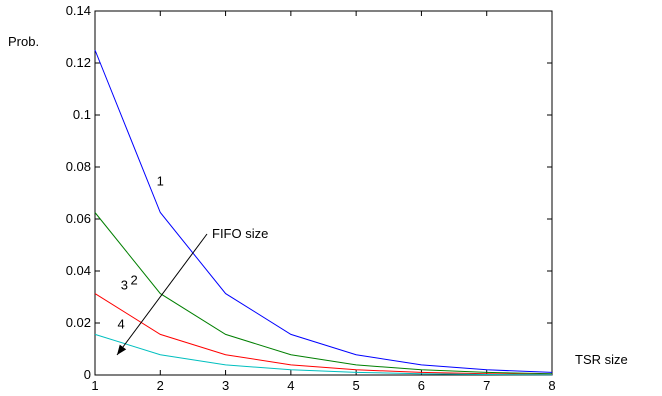 This screenshot has height=396, width=662. Describe the element at coordinates (78, 322) in the screenshot. I see `y-tick-label: 0.02` at that location.